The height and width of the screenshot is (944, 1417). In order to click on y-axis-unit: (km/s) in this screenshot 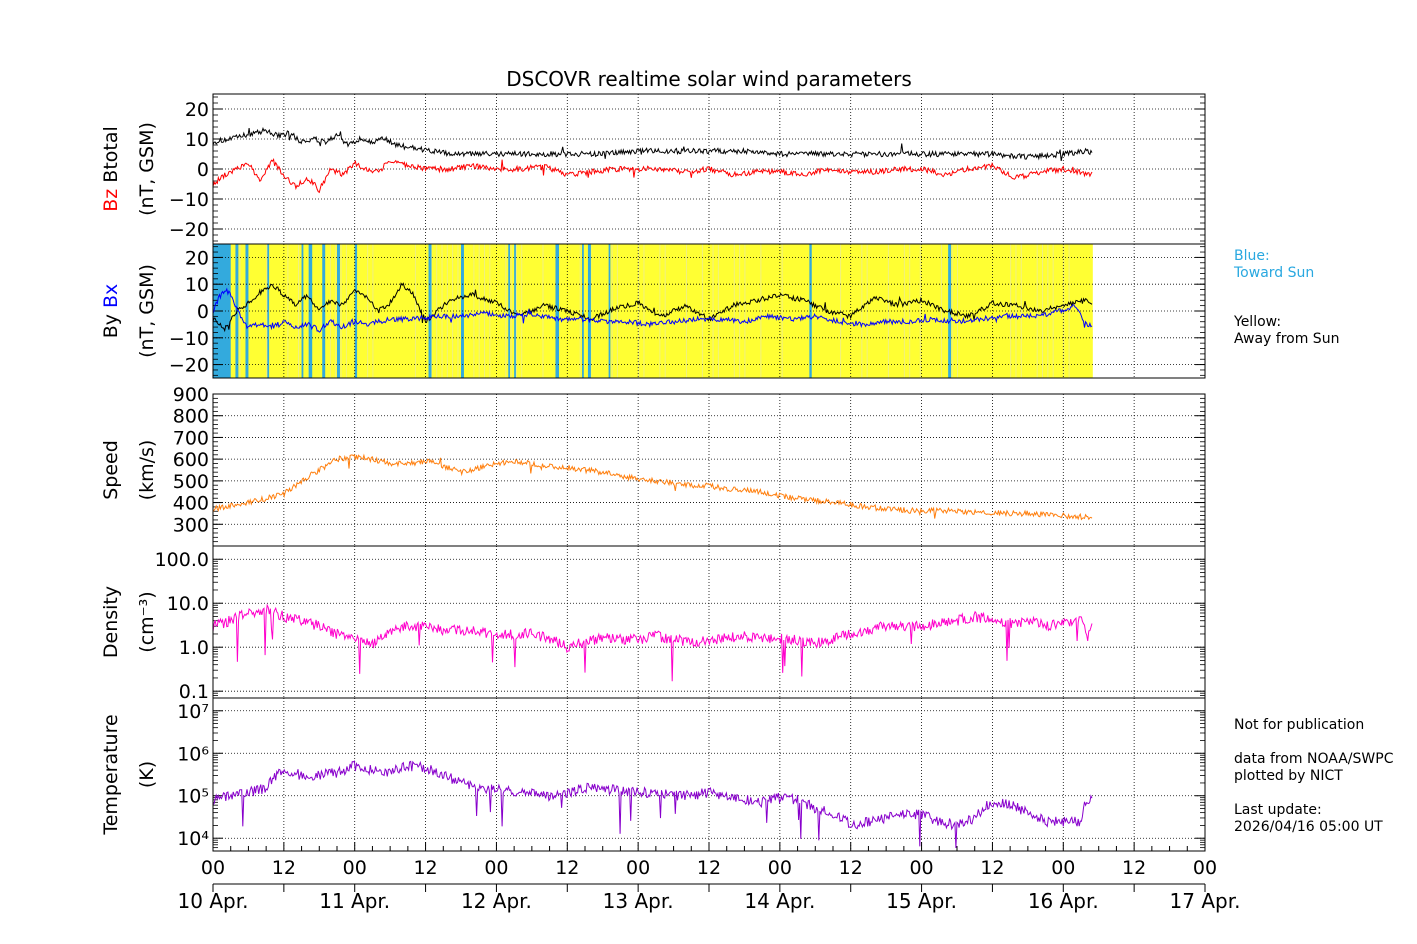, I will do `click(147, 470)`.